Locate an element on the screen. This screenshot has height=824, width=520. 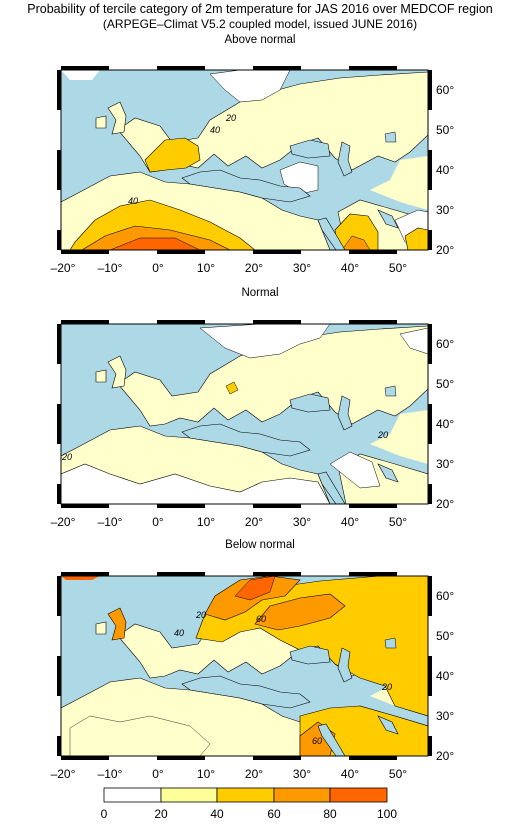
white-area-ne is located at coordinates (413, 341).